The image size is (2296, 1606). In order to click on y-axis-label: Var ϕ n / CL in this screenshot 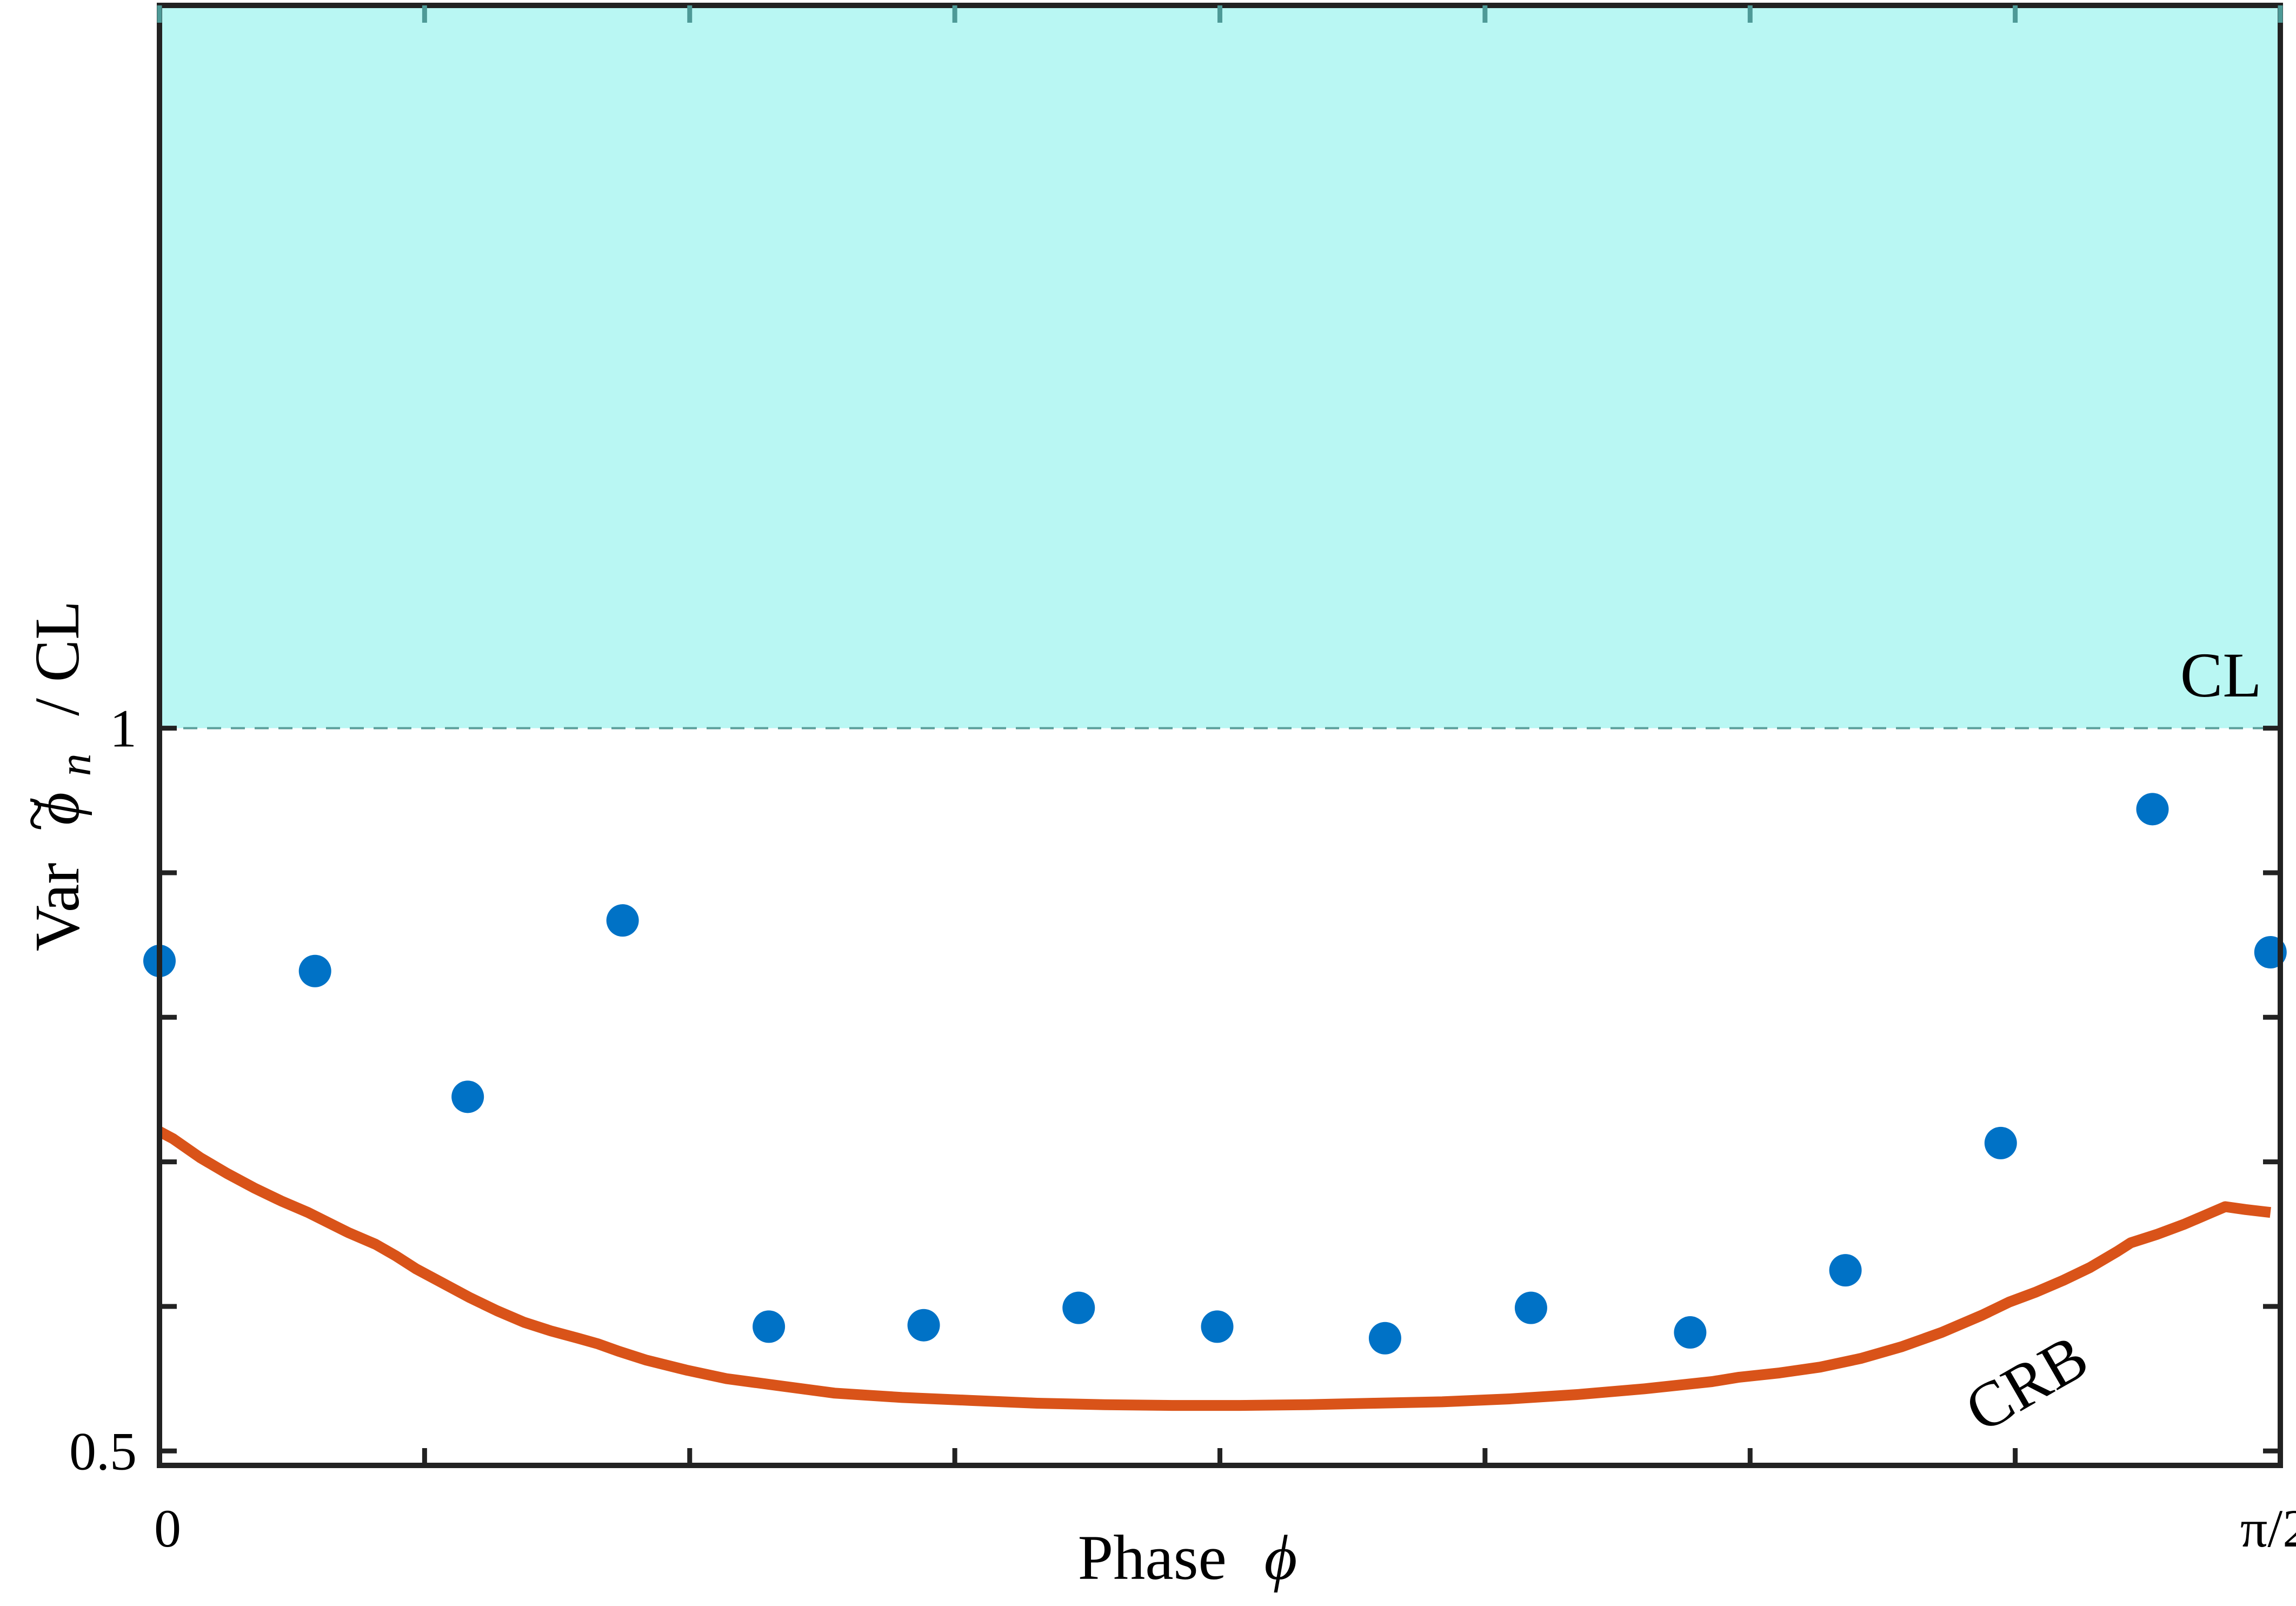, I will do `click(63, 776)`.